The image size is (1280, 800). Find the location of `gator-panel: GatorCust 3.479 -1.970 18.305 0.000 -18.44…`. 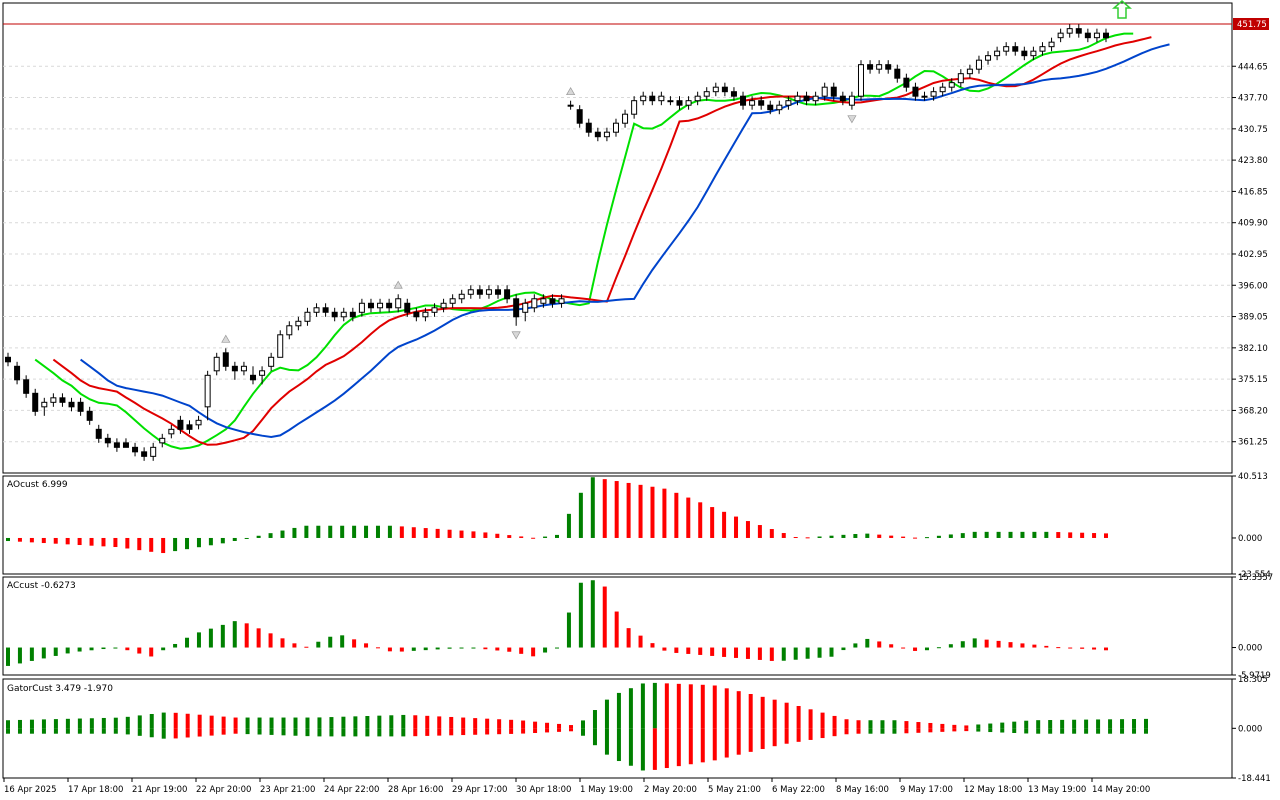

gator-panel: GatorCust 3.479 -1.970 18.305 0.000 -18.44… is located at coordinates (636, 729).